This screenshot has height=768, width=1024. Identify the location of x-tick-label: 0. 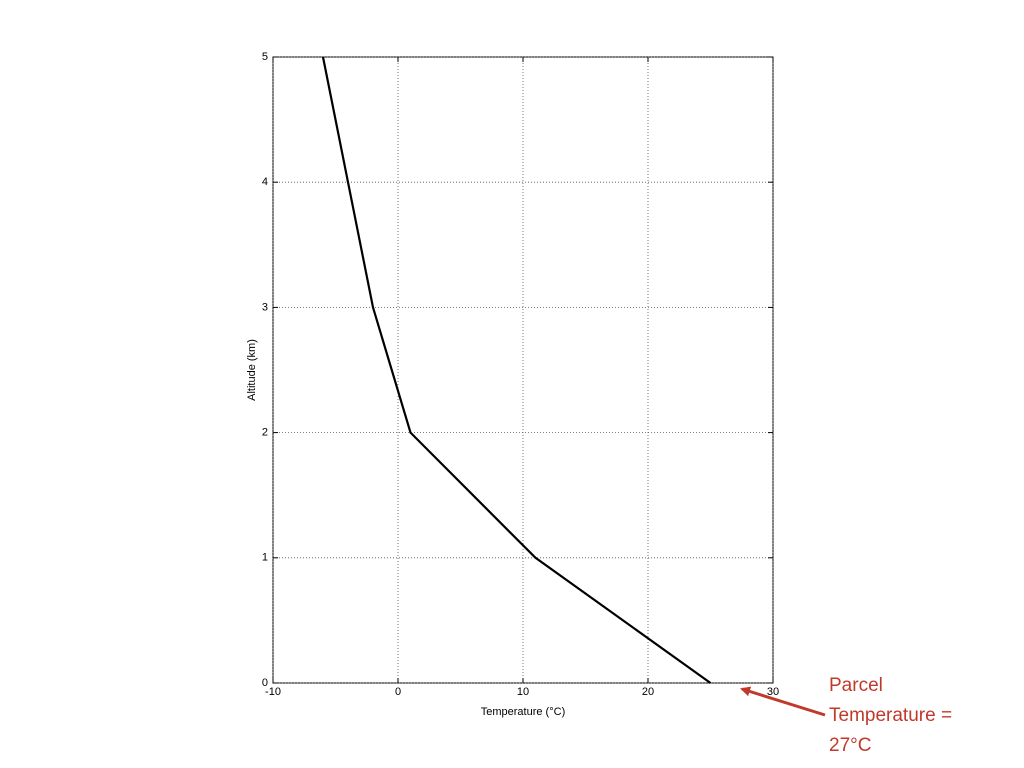
(398, 692).